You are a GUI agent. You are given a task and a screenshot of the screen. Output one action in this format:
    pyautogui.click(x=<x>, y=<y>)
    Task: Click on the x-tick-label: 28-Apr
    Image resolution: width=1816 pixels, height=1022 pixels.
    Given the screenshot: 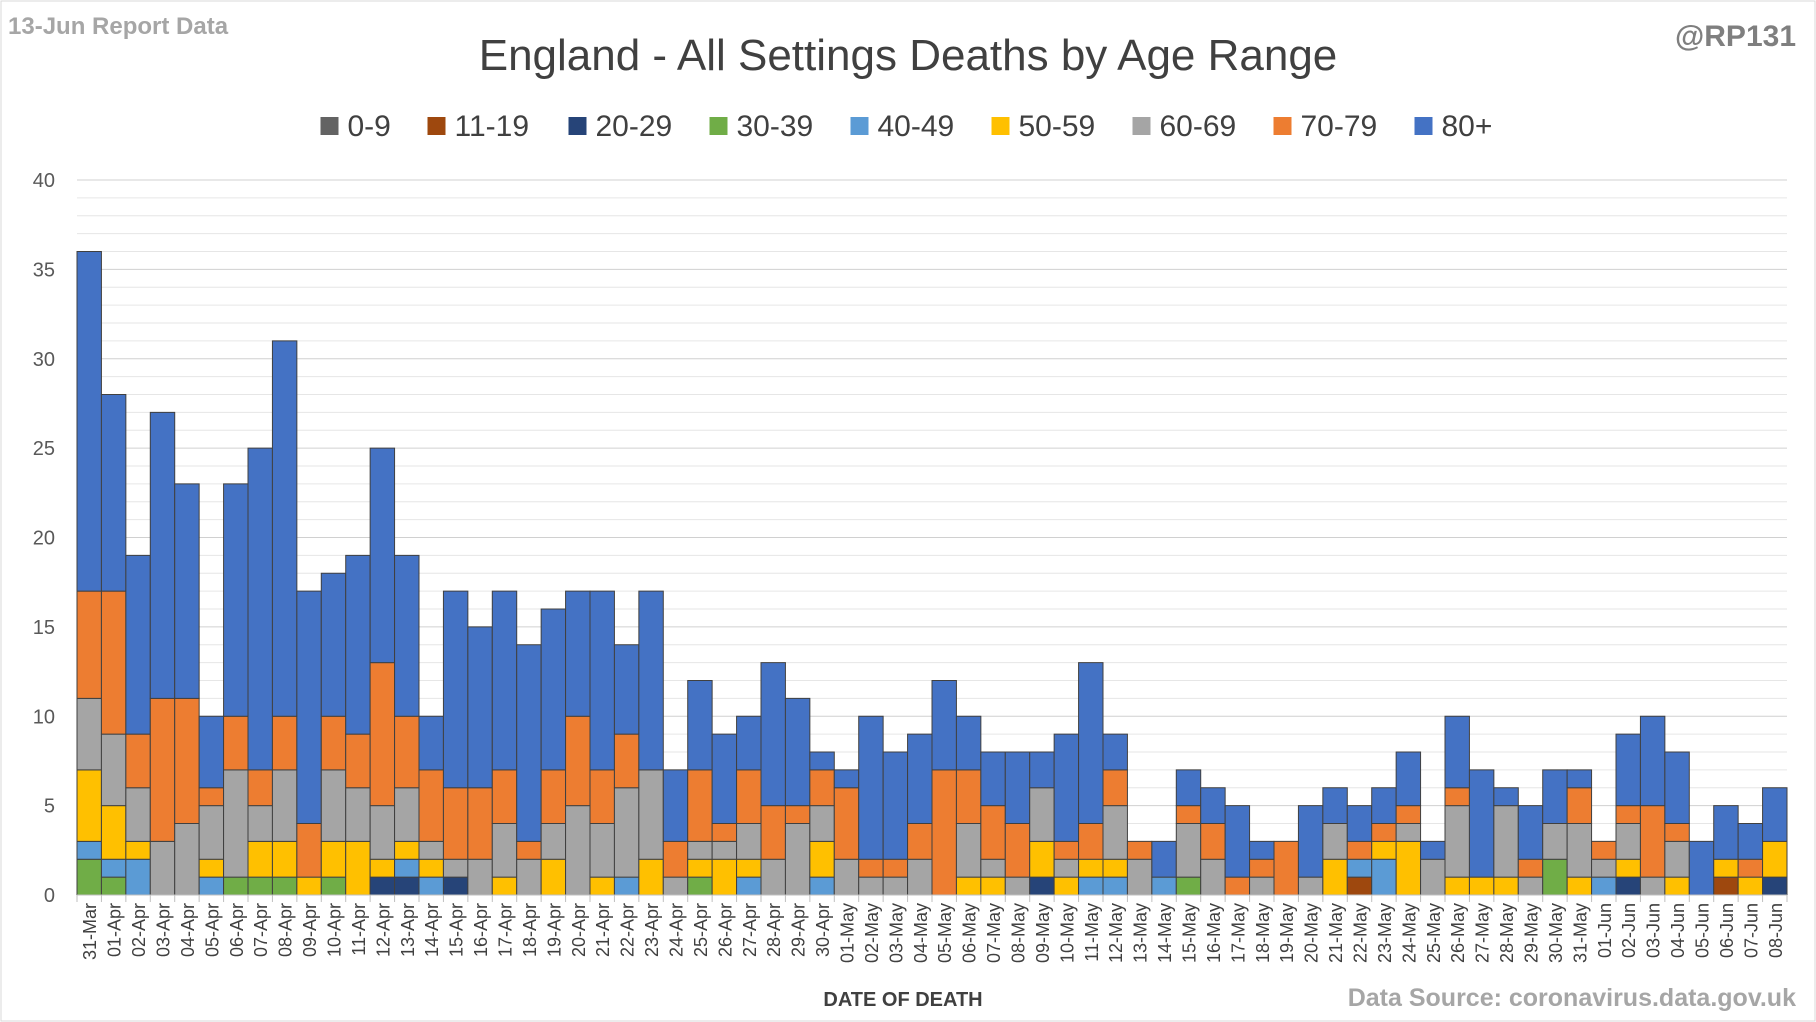 What is the action you would take?
    pyautogui.click(x=774, y=930)
    